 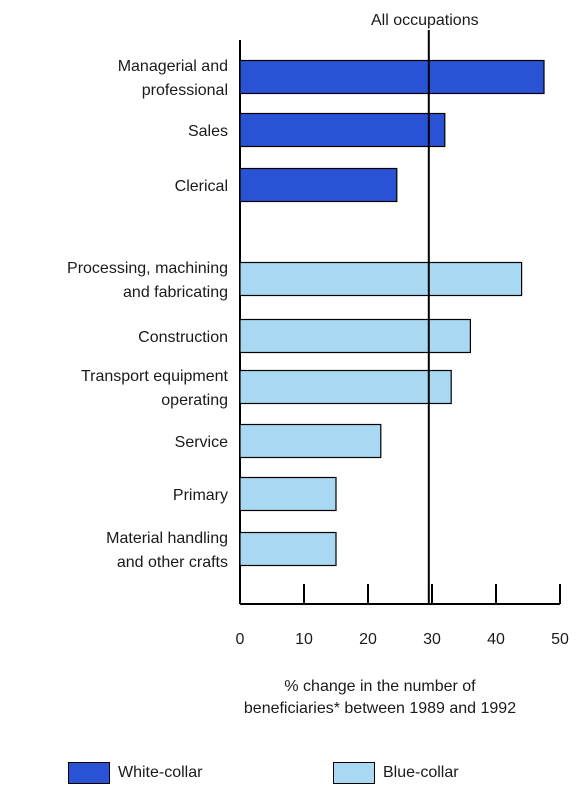 I want to click on category-label-1-0: Sales, so click(x=208, y=131).